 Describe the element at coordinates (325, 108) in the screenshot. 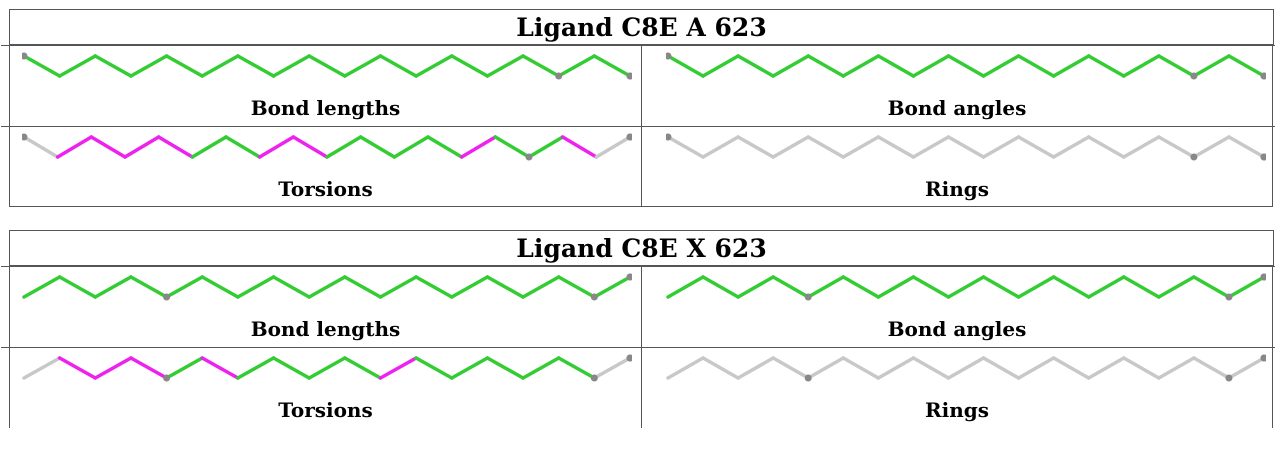

I see `cell-label: Bond lengths` at that location.